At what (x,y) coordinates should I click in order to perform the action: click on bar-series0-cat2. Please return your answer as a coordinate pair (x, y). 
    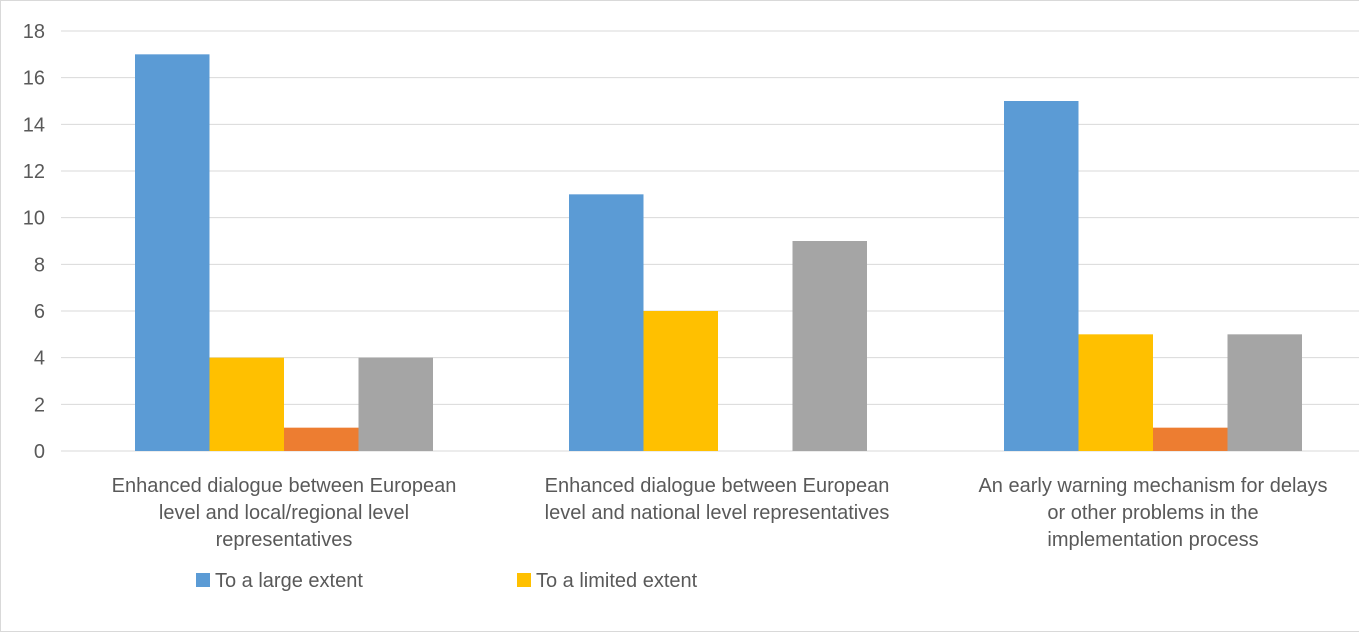
    Looking at the image, I should click on (1041, 276).